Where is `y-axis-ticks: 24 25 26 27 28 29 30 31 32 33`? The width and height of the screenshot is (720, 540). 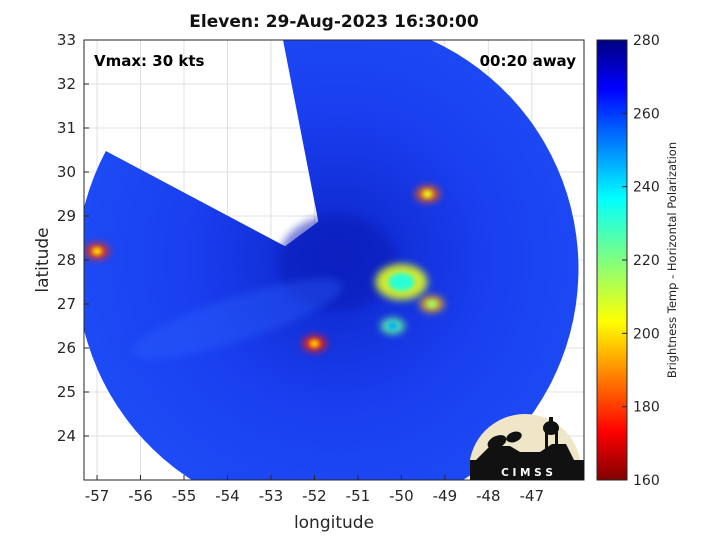 y-axis-ticks: 24 25 26 27 28 29 30 31 32 33 is located at coordinates (73, 238).